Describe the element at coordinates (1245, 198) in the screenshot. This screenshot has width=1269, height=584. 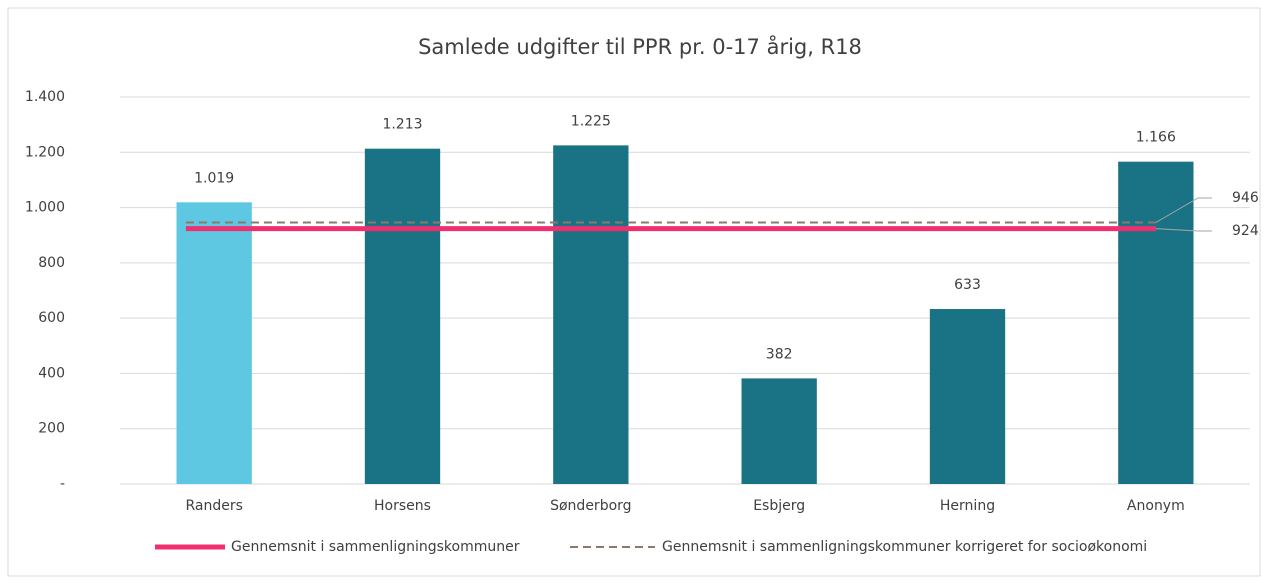
I see `reference-label: 946` at that location.